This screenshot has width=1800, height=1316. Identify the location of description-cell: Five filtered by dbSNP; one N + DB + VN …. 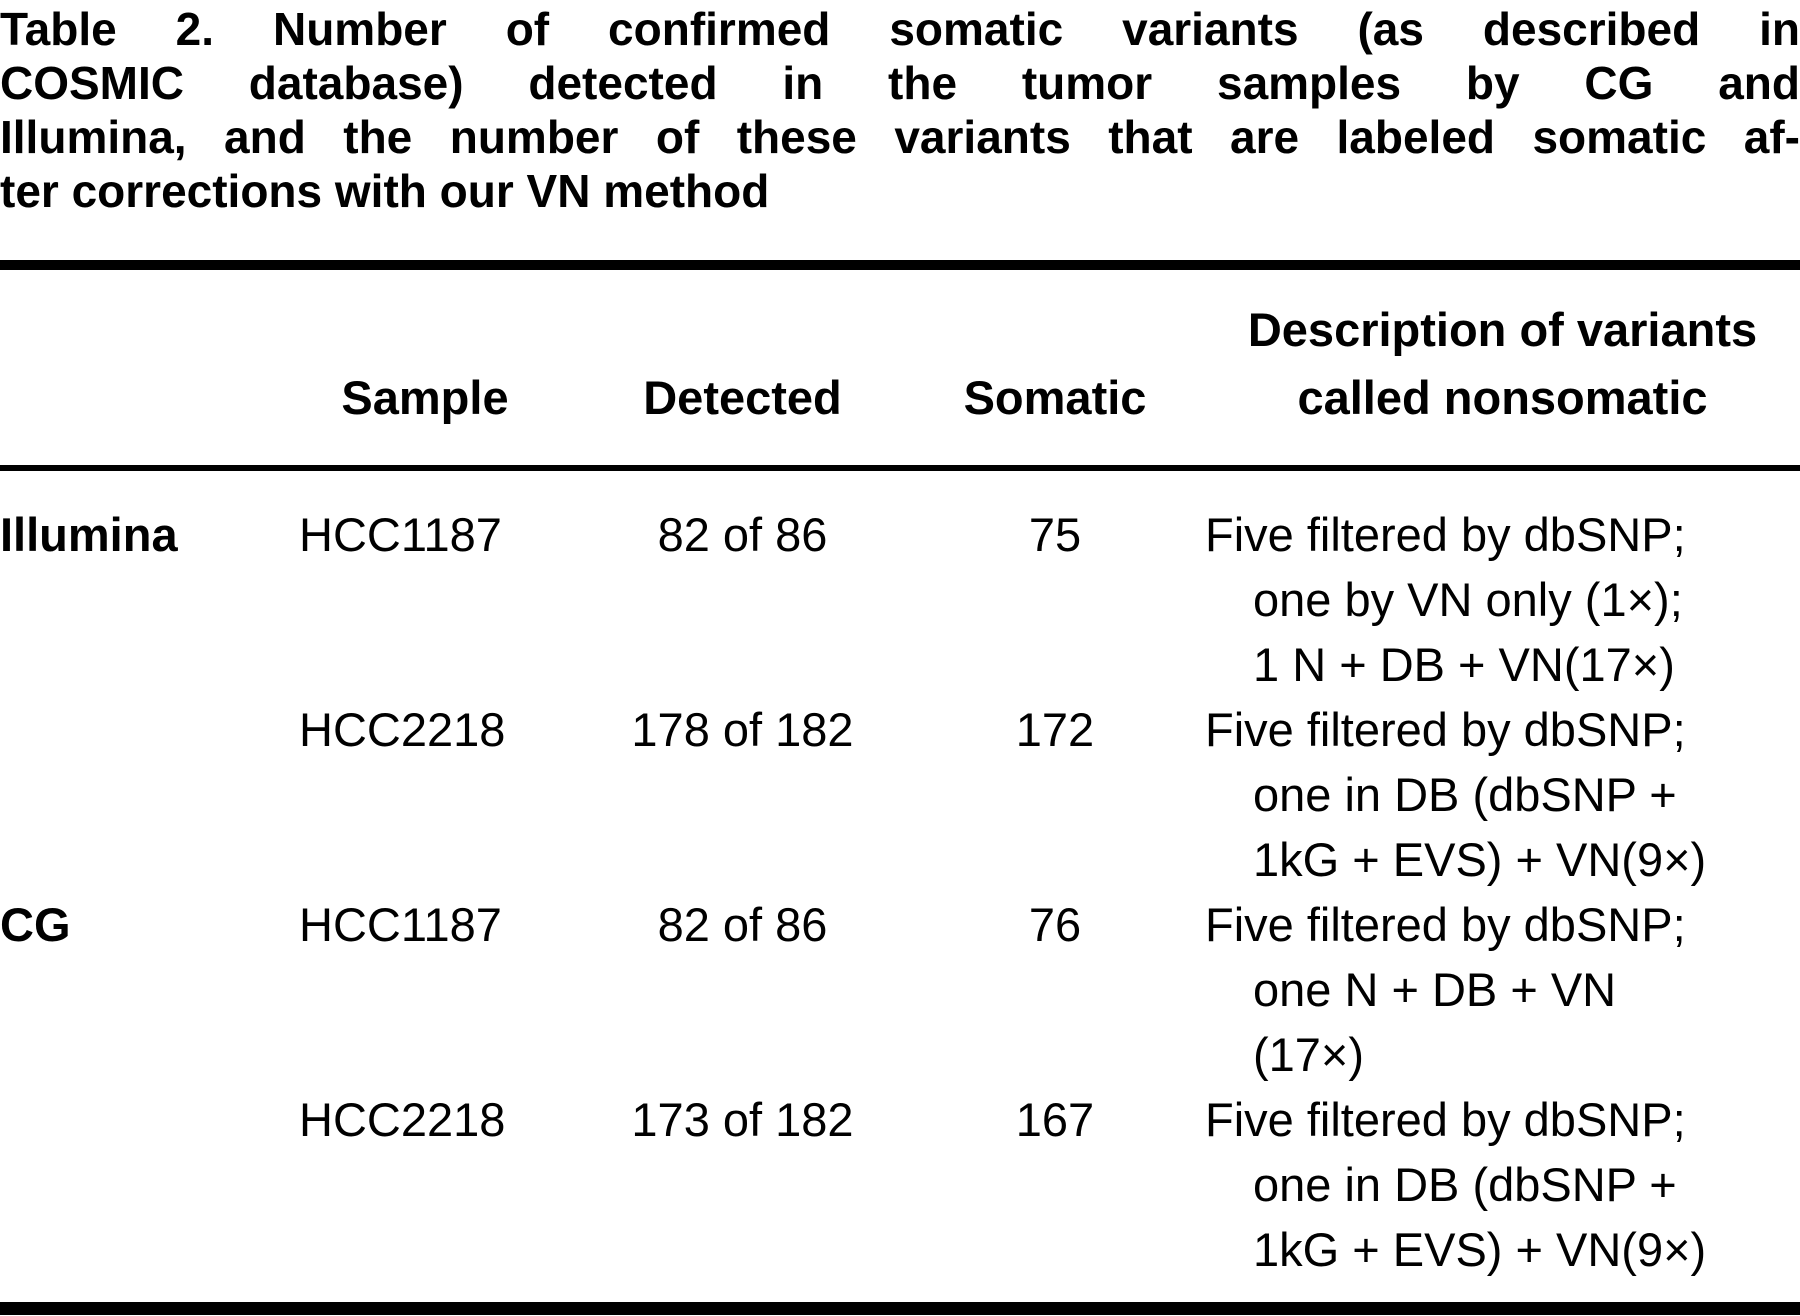
(1490, 989).